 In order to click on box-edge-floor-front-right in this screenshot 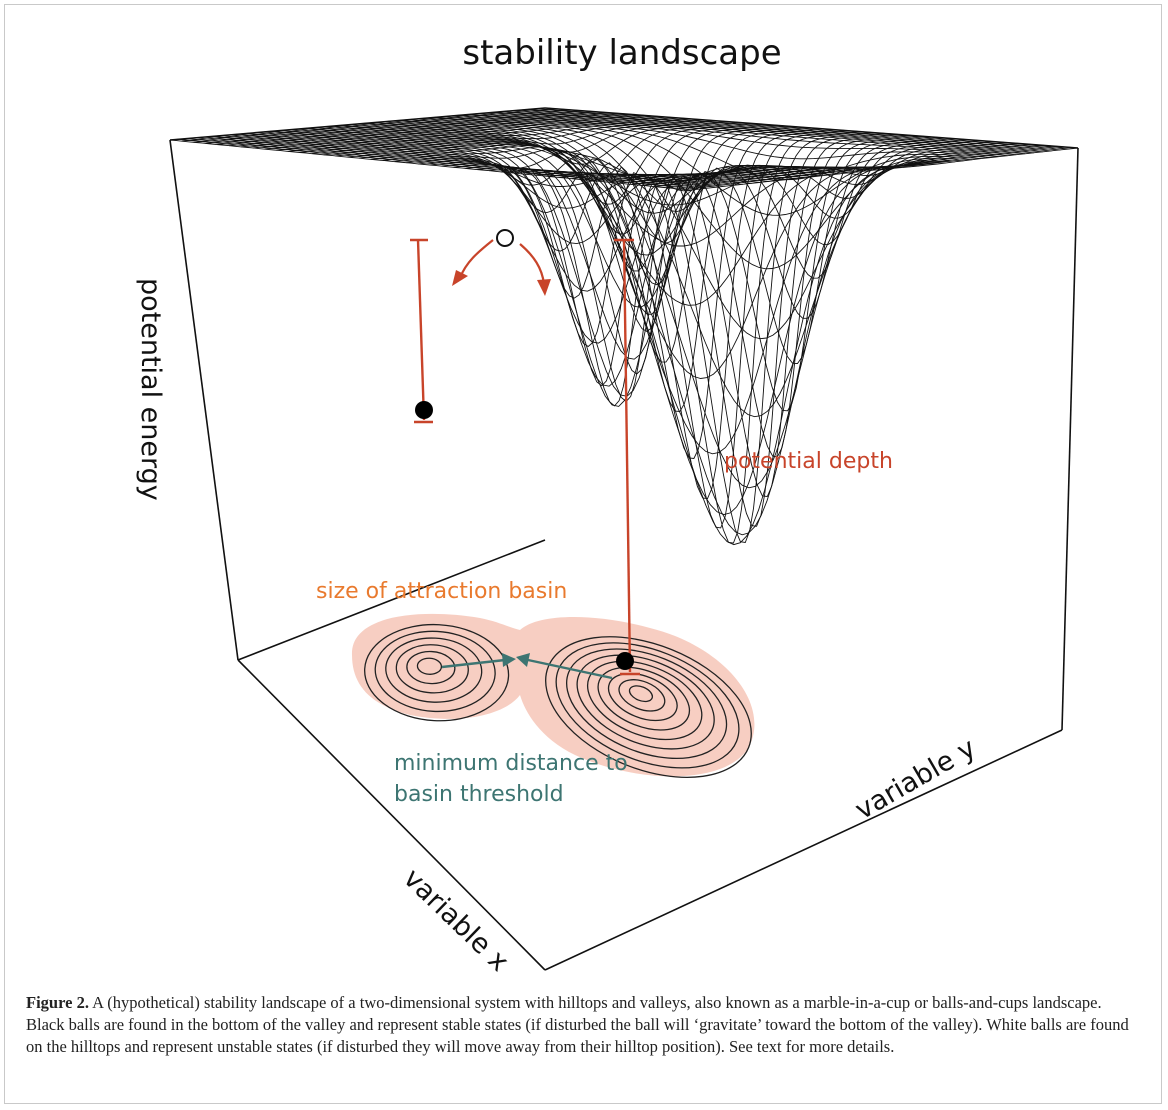, I will do `click(803, 850)`.